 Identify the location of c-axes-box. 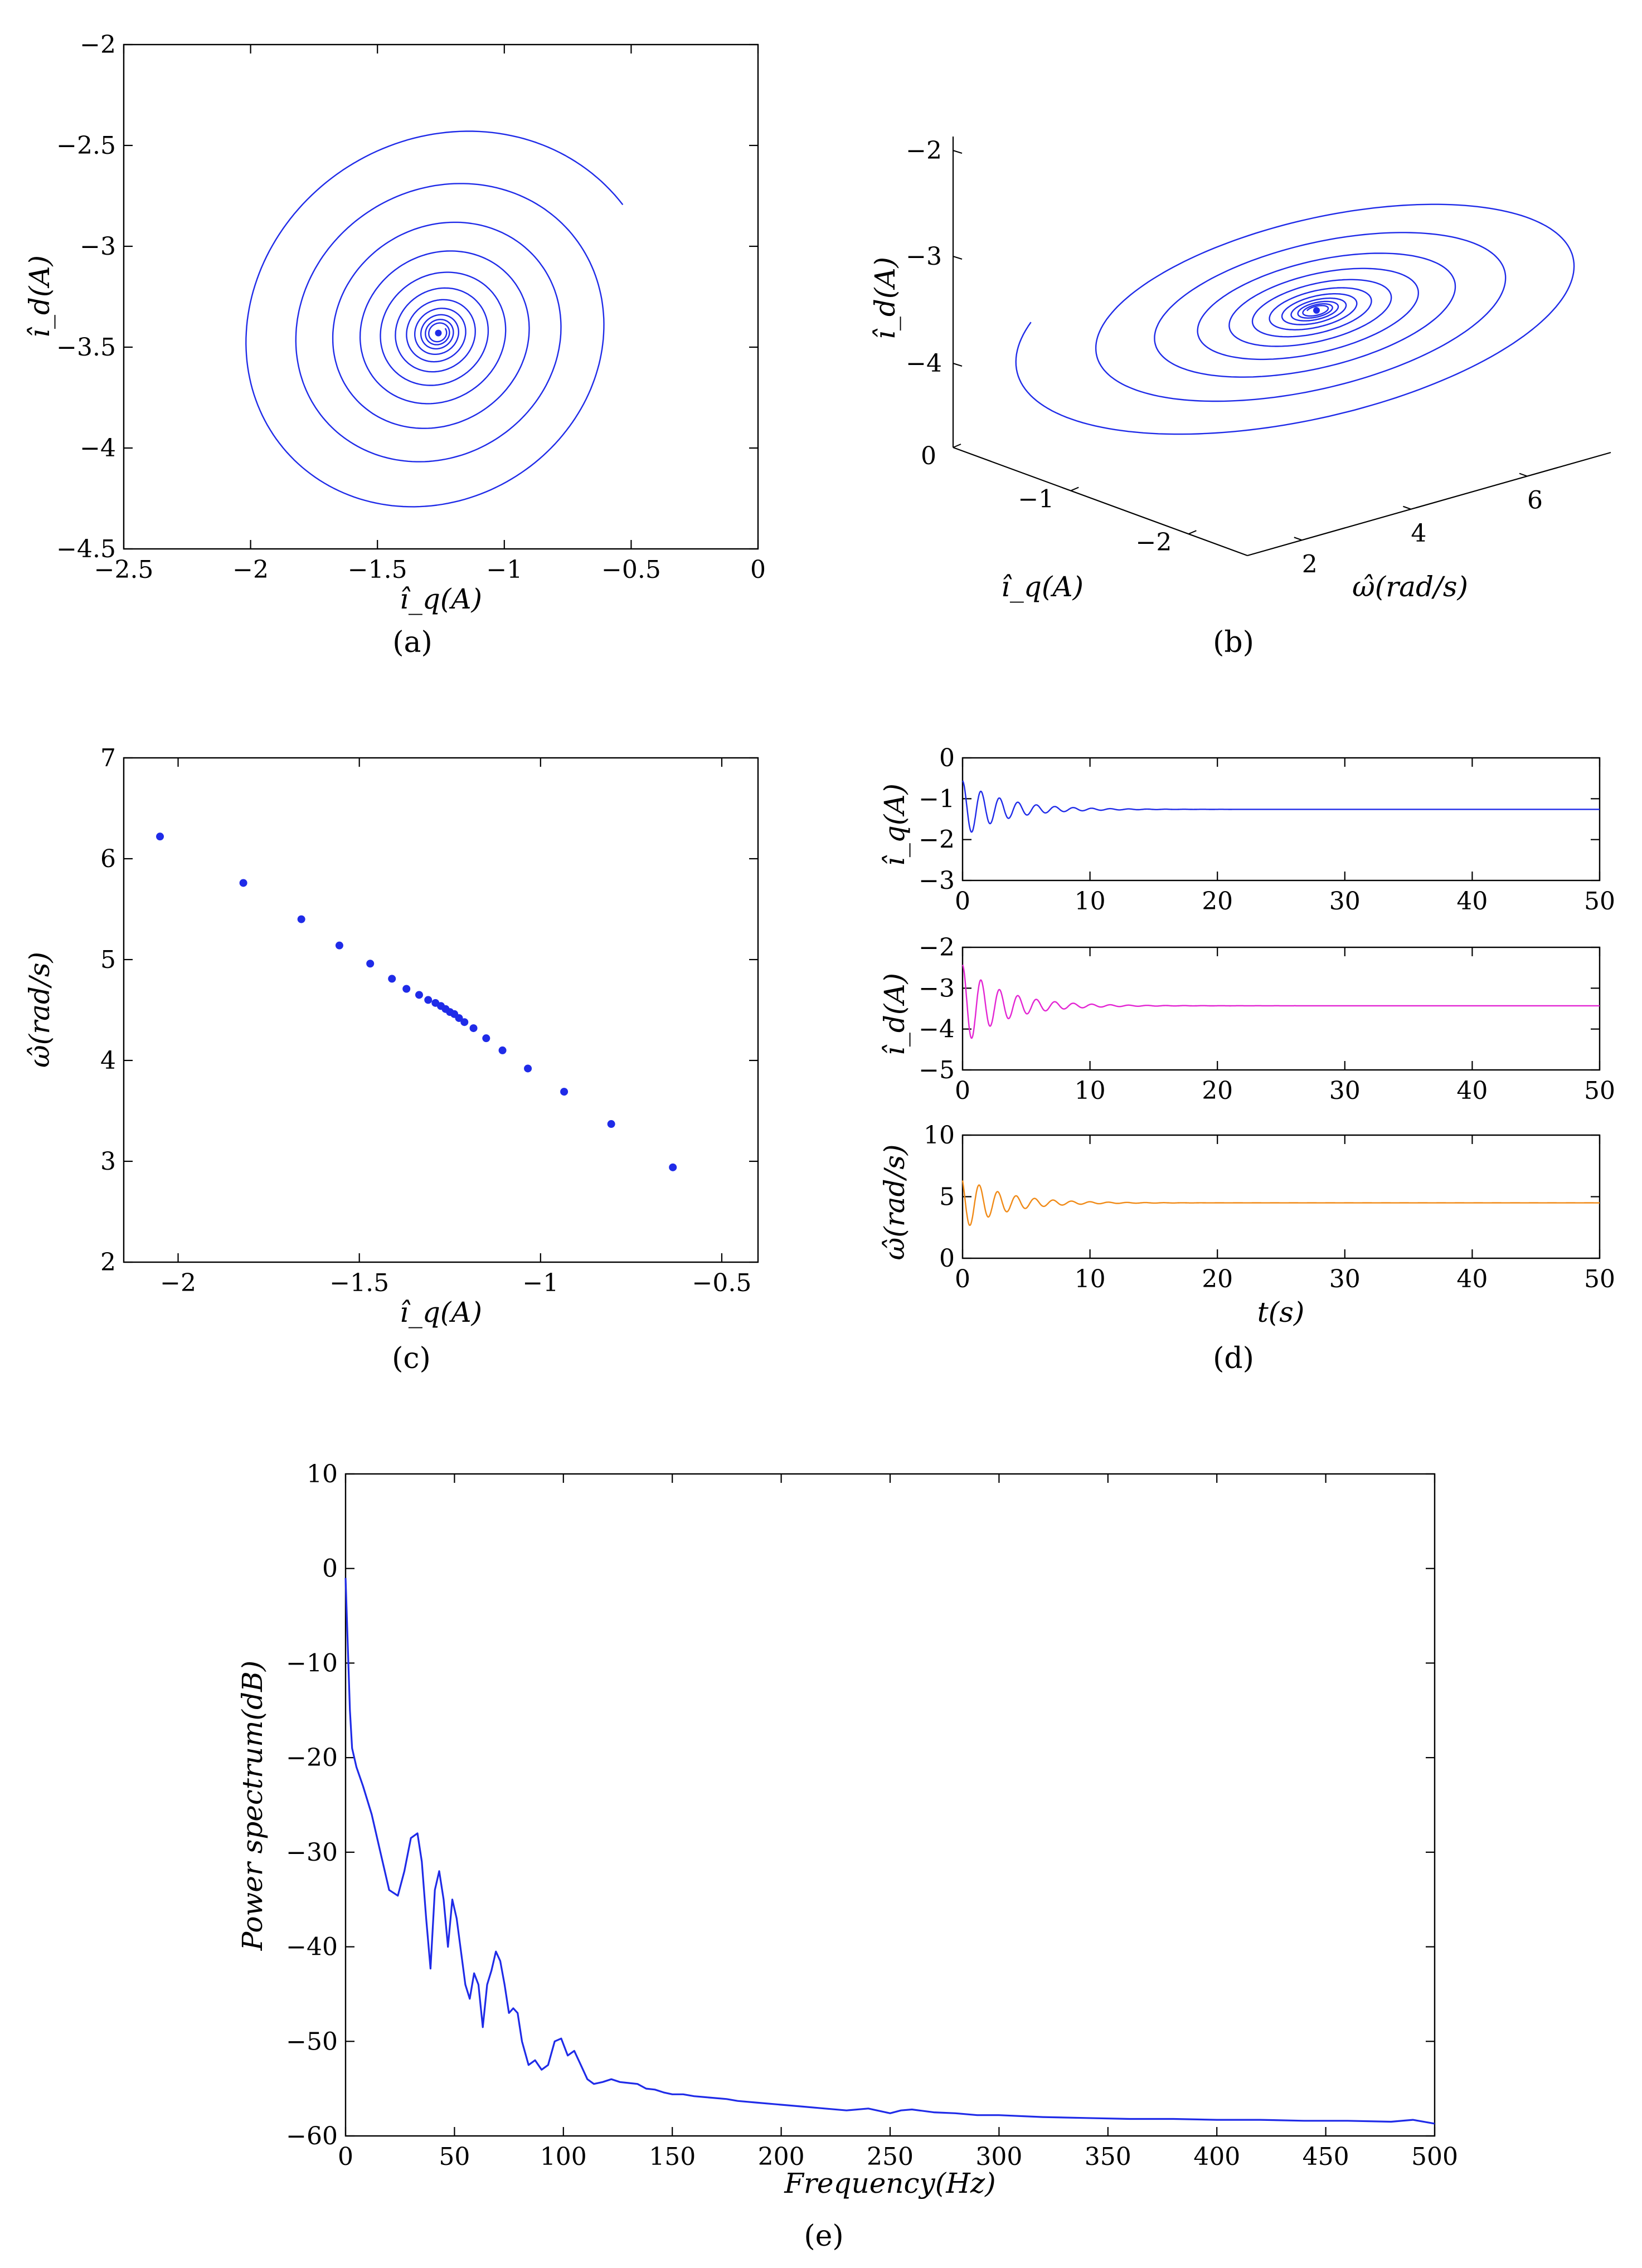
(441, 1010).